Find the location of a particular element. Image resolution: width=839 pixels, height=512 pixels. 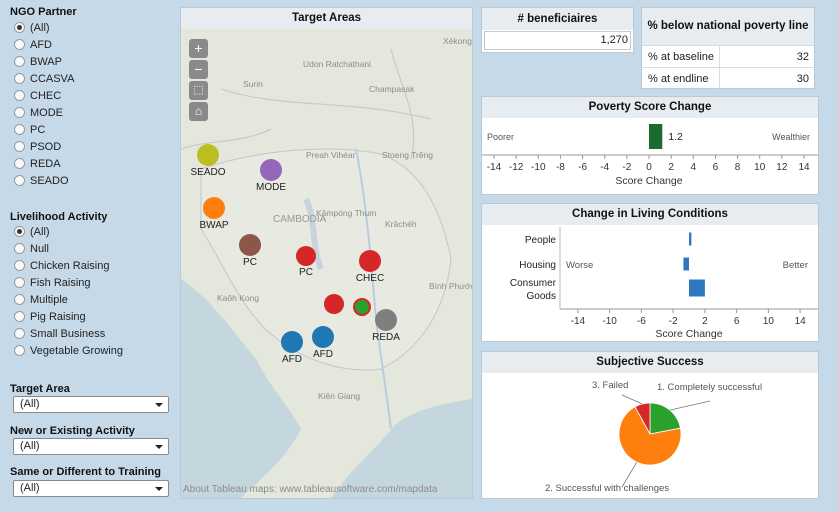

ngo-partner-option: PSOD is located at coordinates (44, 146).